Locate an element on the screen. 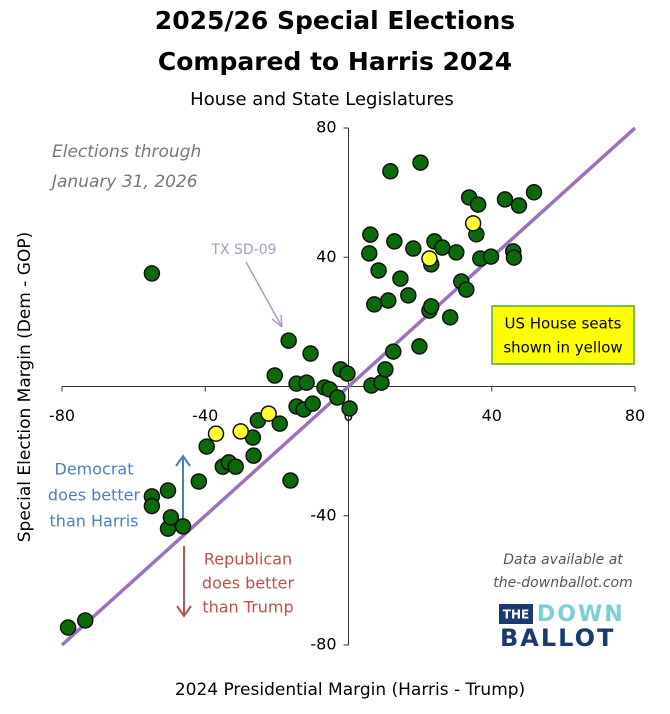 This screenshot has height=714, width=670. y-tick-label: -40 is located at coordinates (323, 514).